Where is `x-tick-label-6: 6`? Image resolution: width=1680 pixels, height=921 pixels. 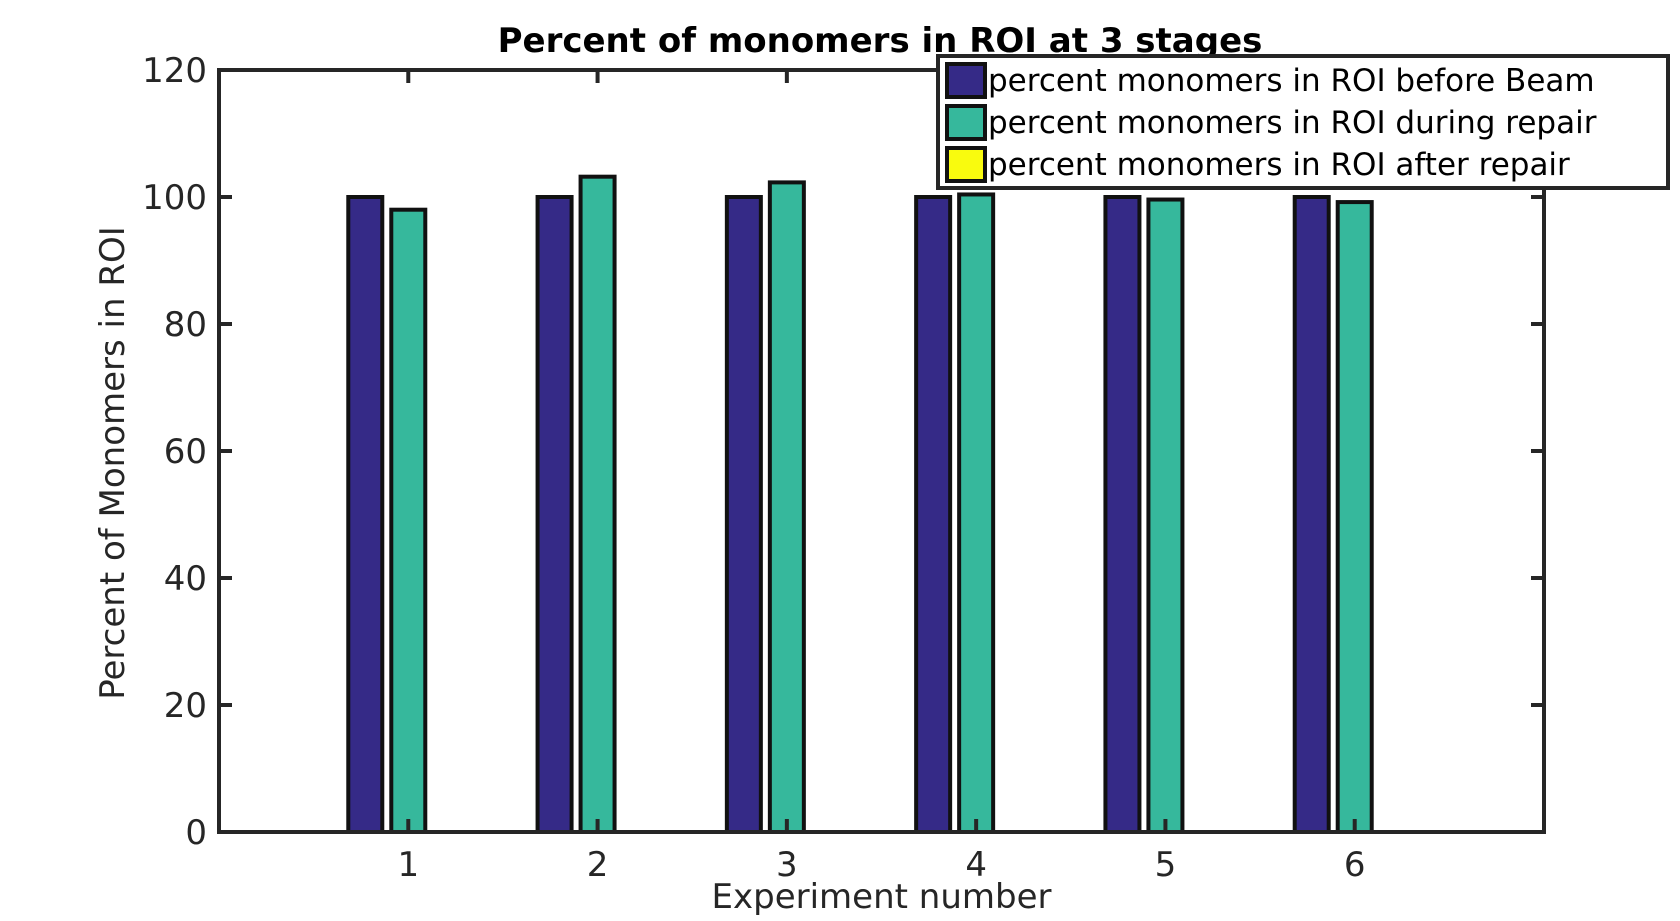
x-tick-label-6: 6 is located at coordinates (1355, 865).